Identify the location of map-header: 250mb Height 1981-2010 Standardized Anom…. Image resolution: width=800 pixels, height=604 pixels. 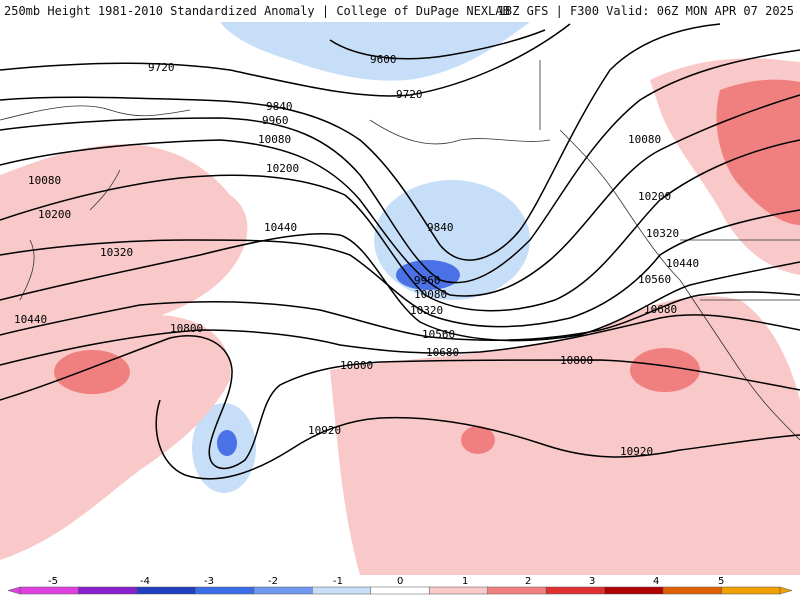
(400, 11).